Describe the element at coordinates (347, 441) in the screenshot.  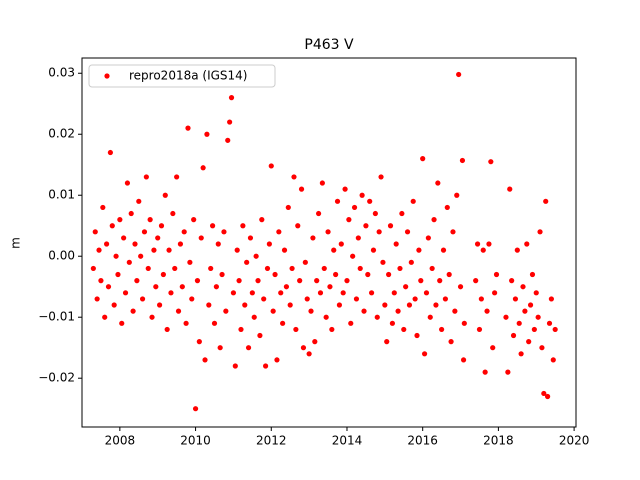
I see `x-tick-label: 2014` at that location.